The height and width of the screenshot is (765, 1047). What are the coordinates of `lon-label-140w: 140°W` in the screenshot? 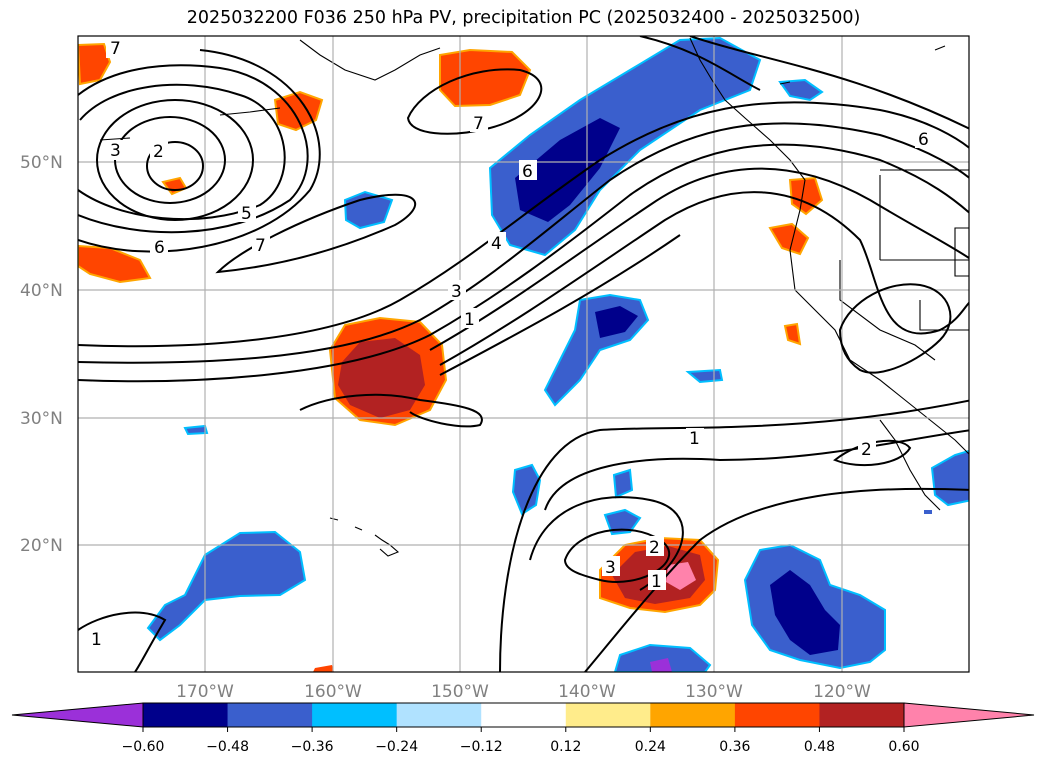 It's located at (587, 692).